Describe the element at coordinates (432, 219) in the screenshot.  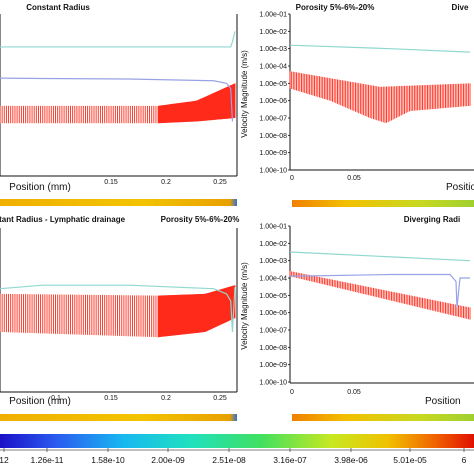
I see `panel-title-partial: Diverging Radi` at that location.